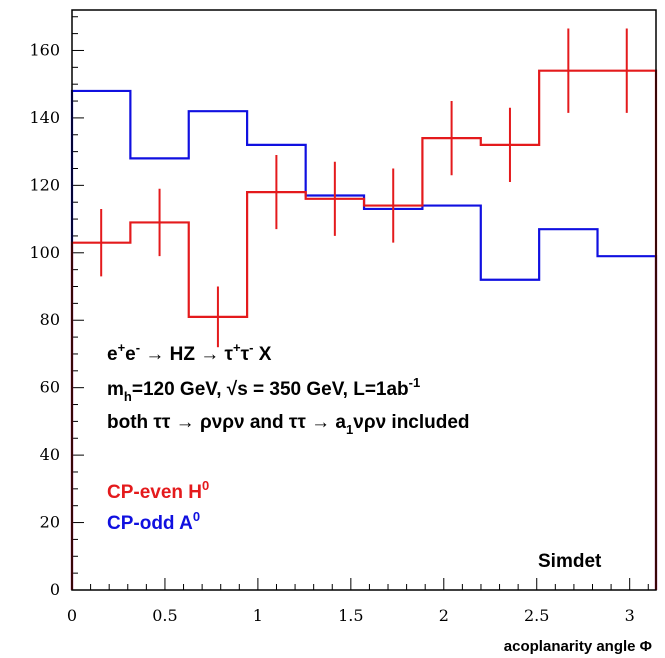  What do you see at coordinates (536, 615) in the screenshot?
I see `x-tick-label: 2.5` at bounding box center [536, 615].